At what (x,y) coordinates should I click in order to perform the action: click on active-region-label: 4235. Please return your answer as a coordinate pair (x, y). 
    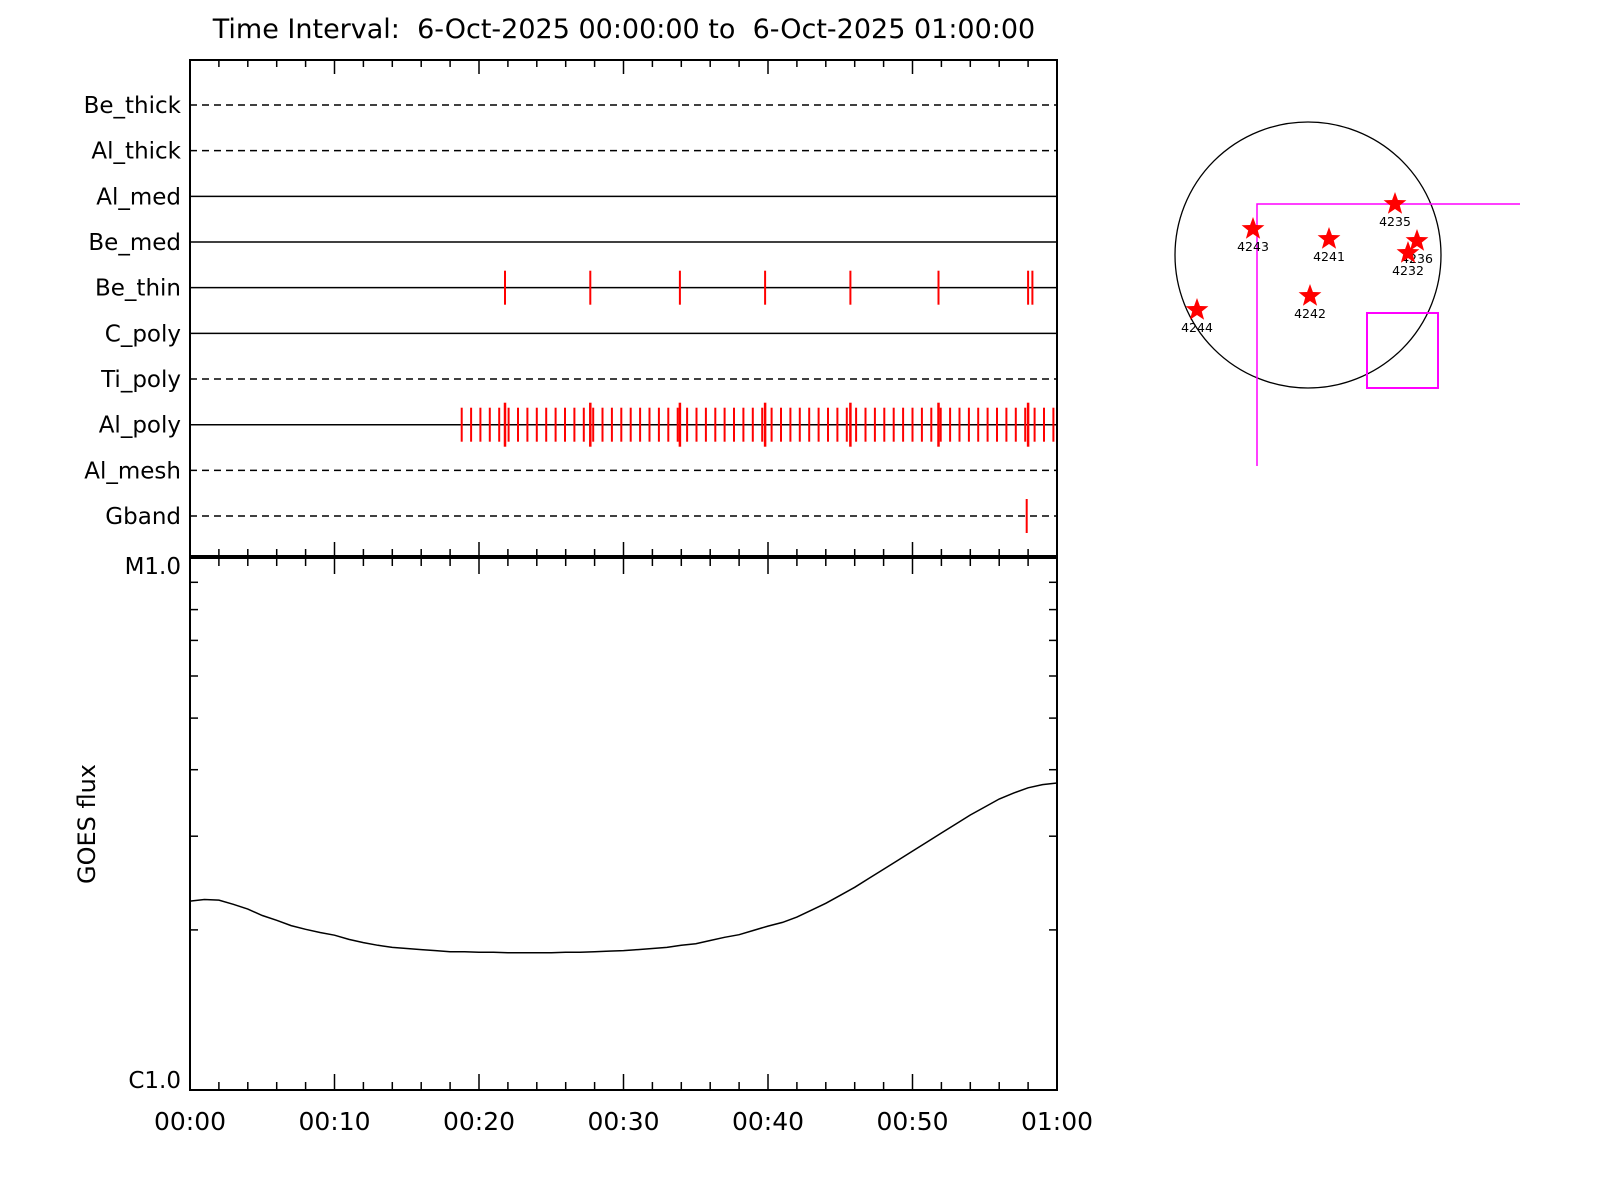
    Looking at the image, I should click on (1395, 221).